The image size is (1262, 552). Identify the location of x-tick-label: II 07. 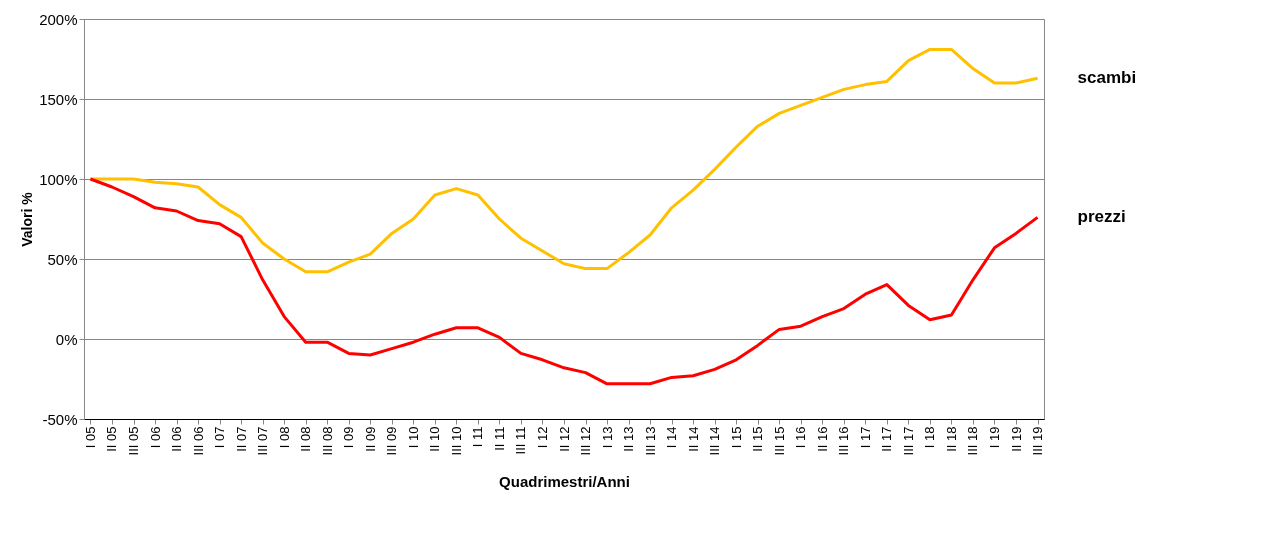
(241, 439).